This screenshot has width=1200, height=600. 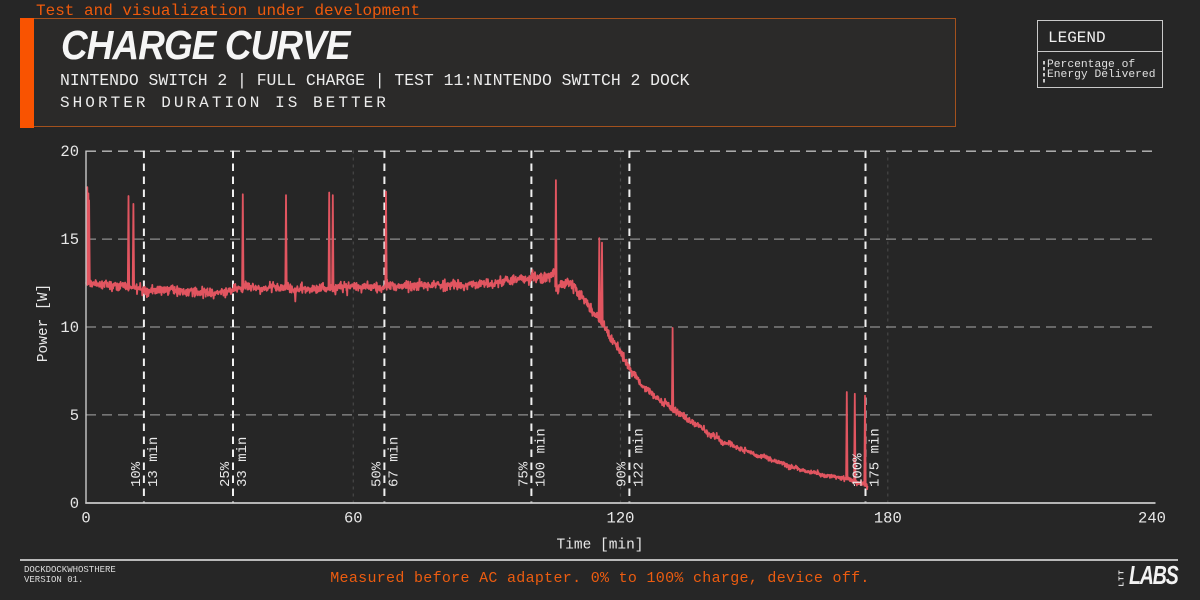 What do you see at coordinates (353, 519) in the screenshot?
I see `svg-text: 60` at bounding box center [353, 519].